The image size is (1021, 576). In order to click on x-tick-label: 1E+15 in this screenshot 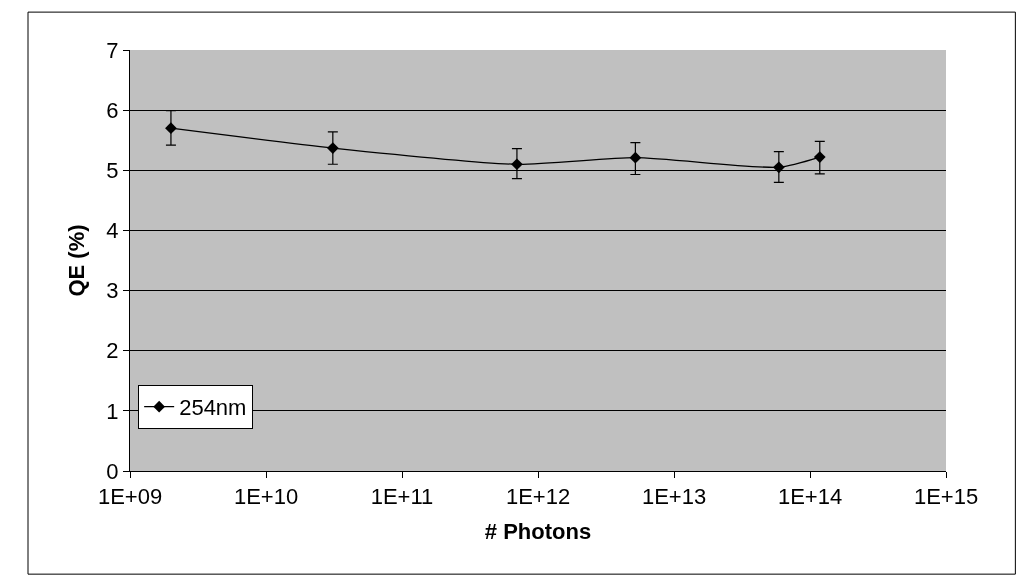, I will do `click(946, 497)`.